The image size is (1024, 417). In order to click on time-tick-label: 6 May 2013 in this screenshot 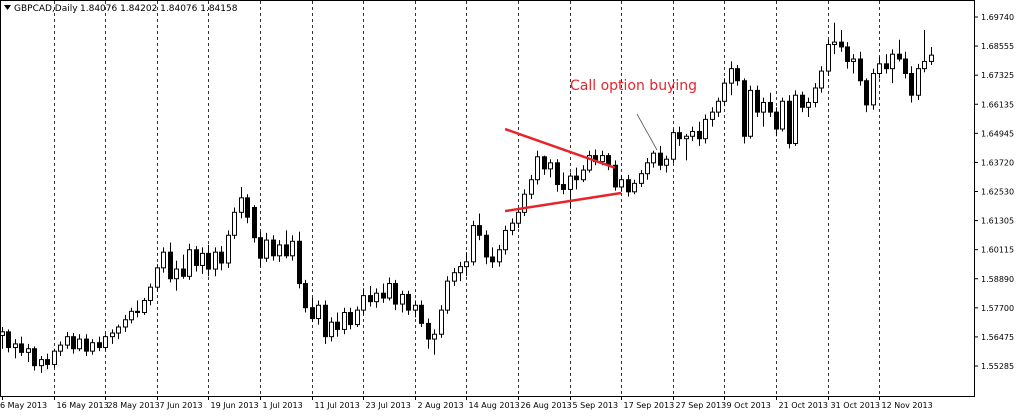, I will do `click(23, 405)`.